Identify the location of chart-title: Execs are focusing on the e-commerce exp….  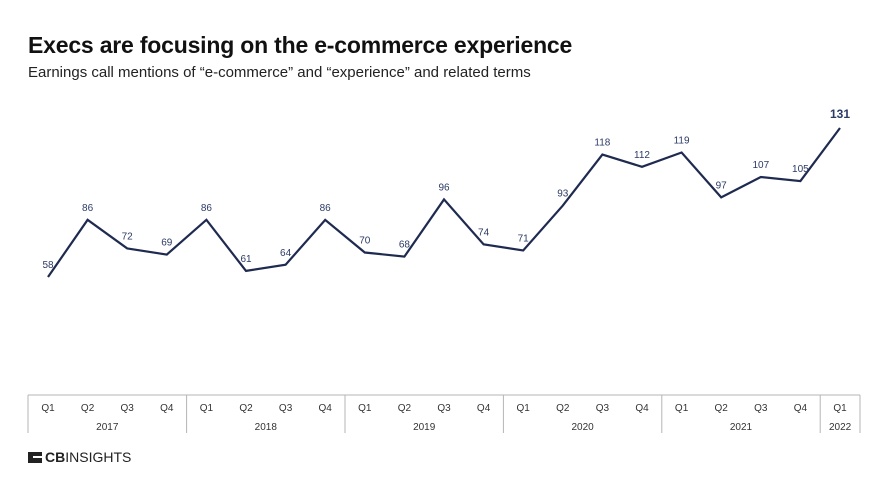
(300, 45).